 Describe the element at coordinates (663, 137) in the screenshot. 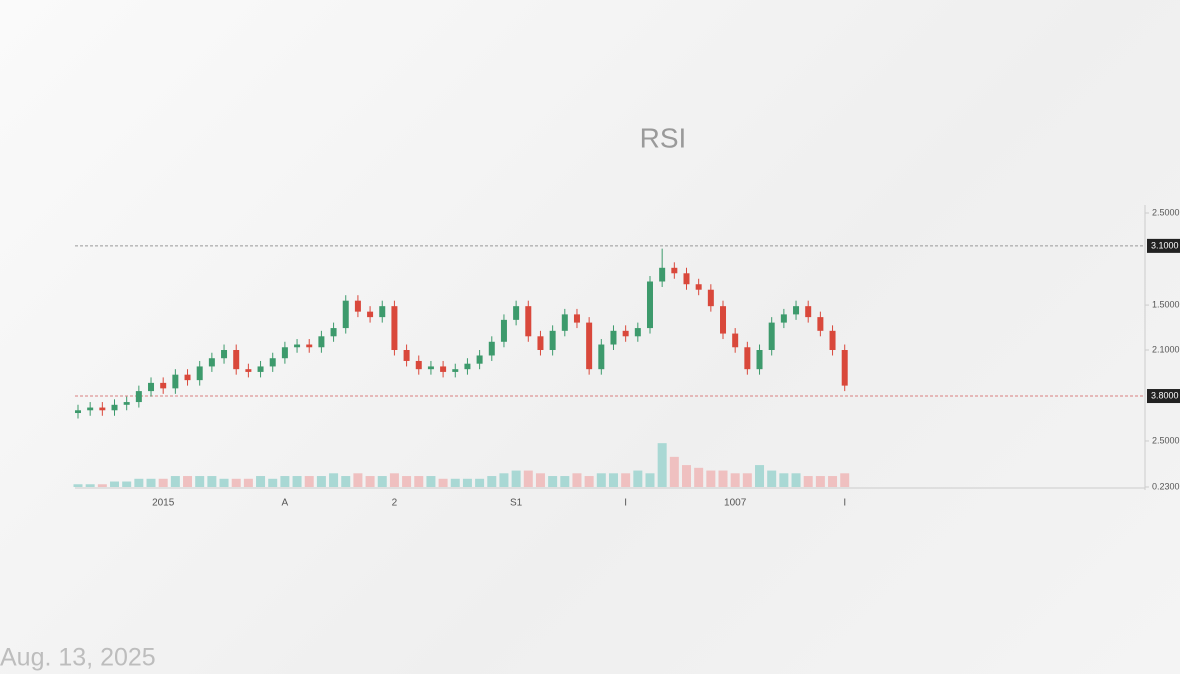

I see `chart-title: RSI` at that location.